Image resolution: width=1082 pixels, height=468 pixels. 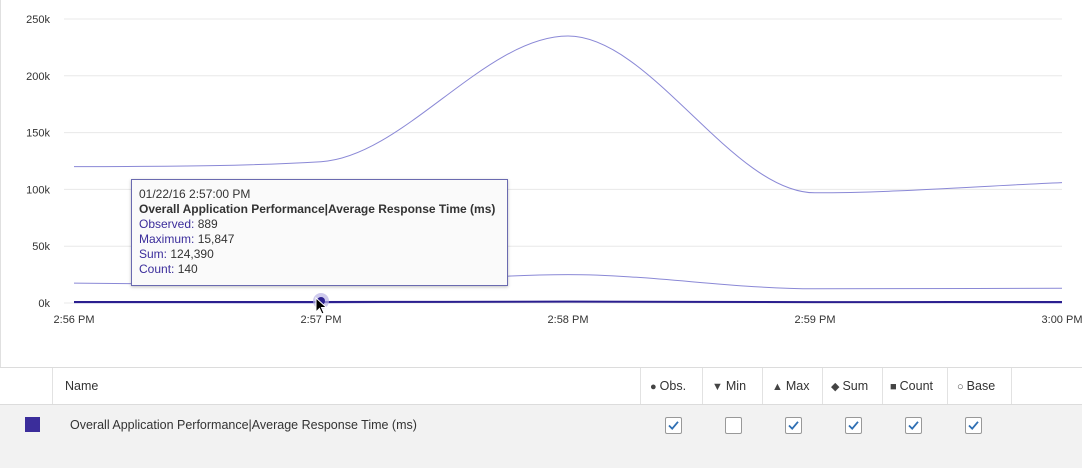 I want to click on tooltip-sum-label: Sum:, so click(x=153, y=254).